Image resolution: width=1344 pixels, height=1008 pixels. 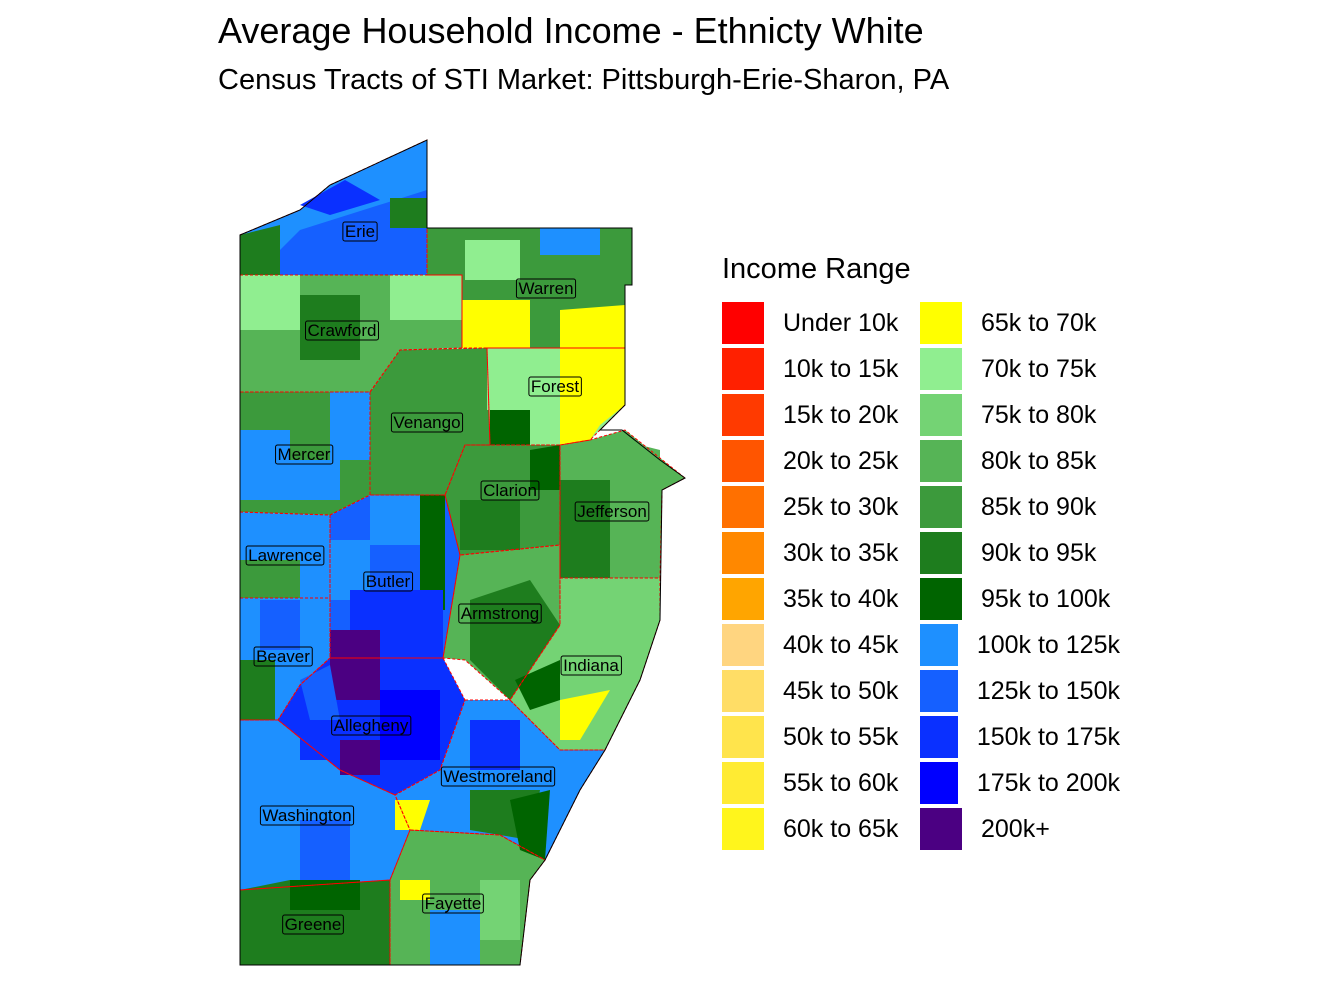 What do you see at coordinates (1046, 598) in the screenshot?
I see `legend-label: 95k to 100k` at bounding box center [1046, 598].